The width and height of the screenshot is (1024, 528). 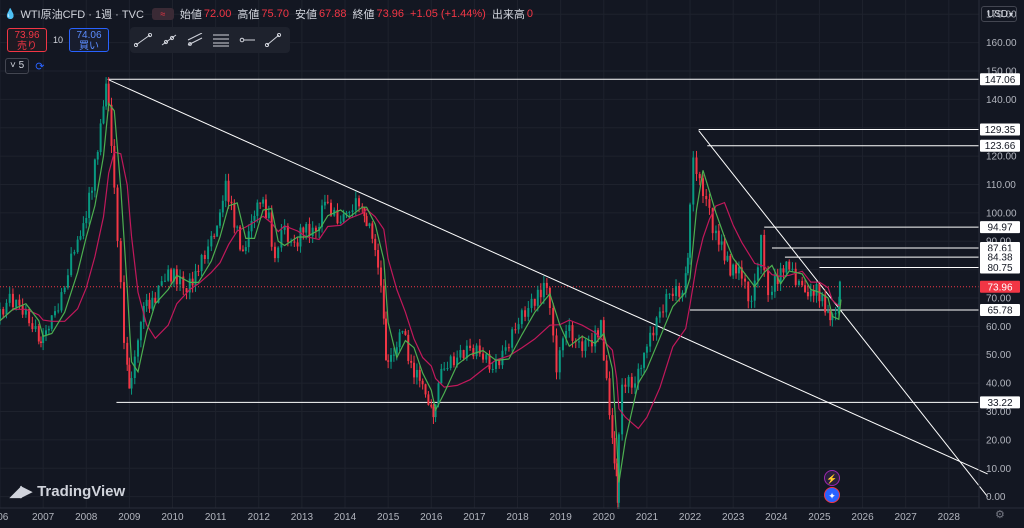 What do you see at coordinates (448, 14) in the screenshot?
I see `change-value: +1.05 (+1.44%)` at bounding box center [448, 14].